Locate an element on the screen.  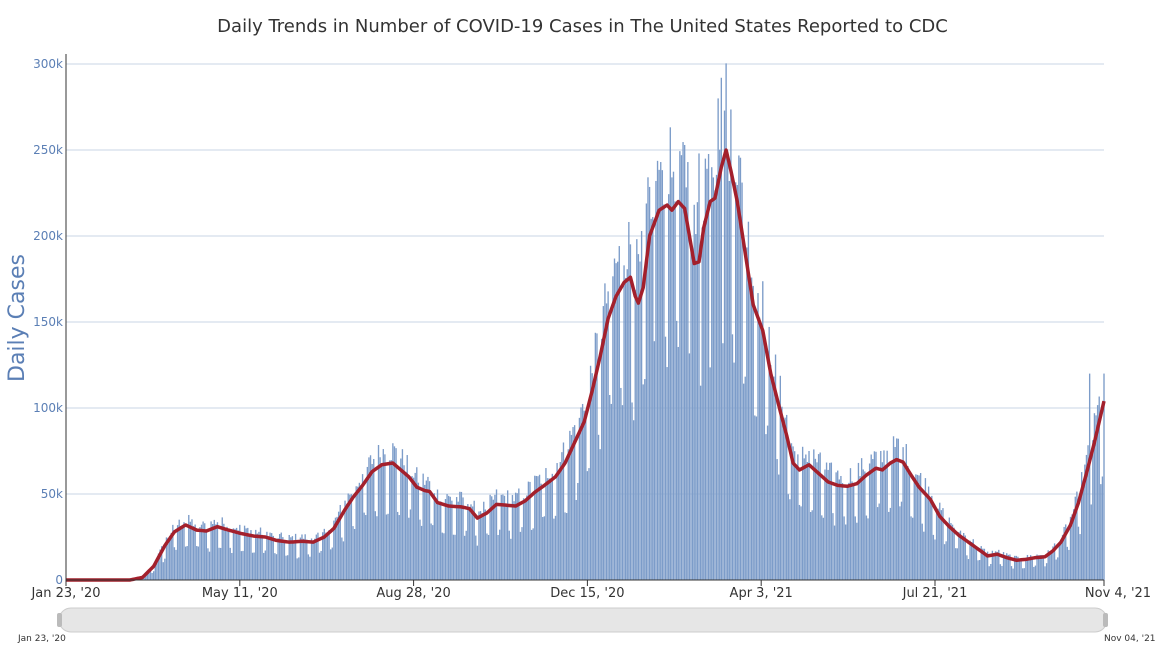
navigator-end-label: Nov 04, '21 is located at coordinates (1130, 639).